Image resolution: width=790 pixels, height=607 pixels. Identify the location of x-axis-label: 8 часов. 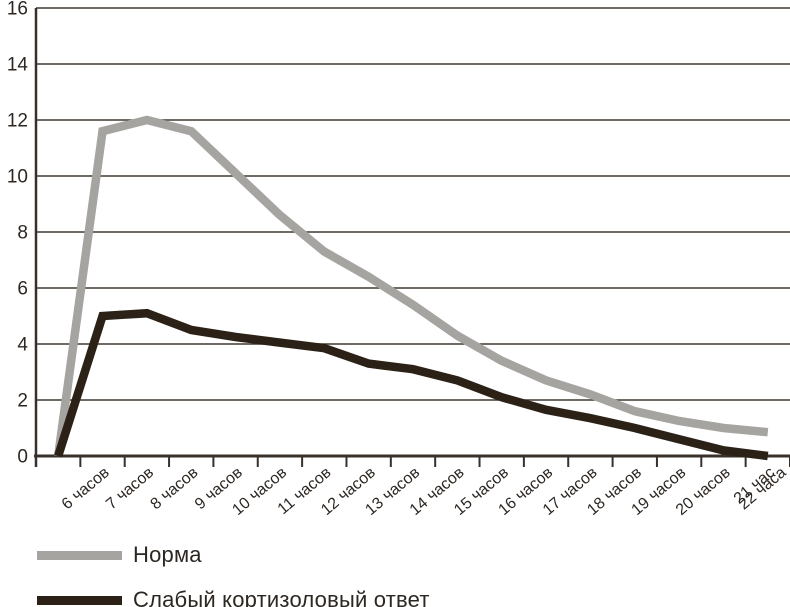
(175, 488).